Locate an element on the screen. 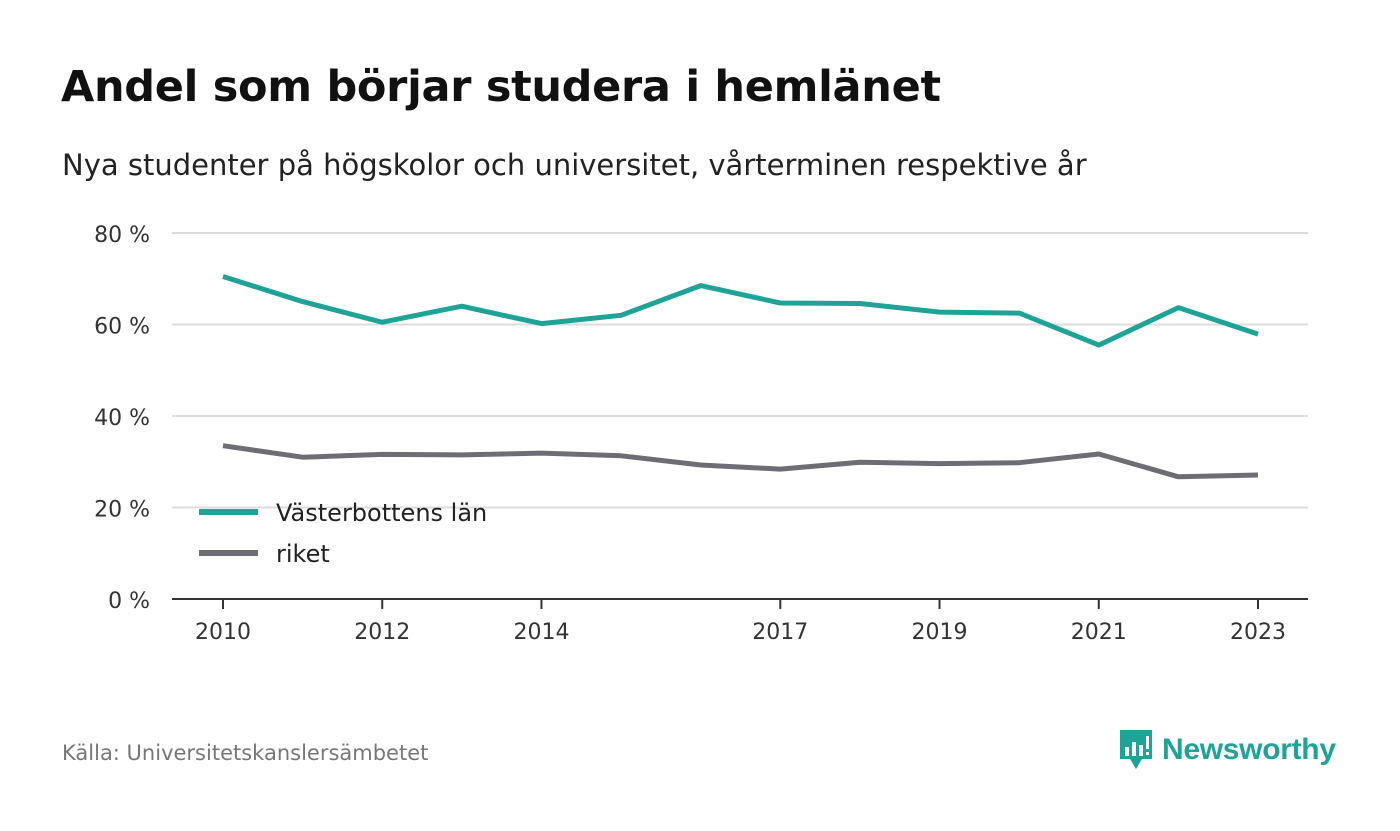 This screenshot has width=1400, height=831. chart-title: Andel som börjar studera i hemlänet is located at coordinates (501, 87).